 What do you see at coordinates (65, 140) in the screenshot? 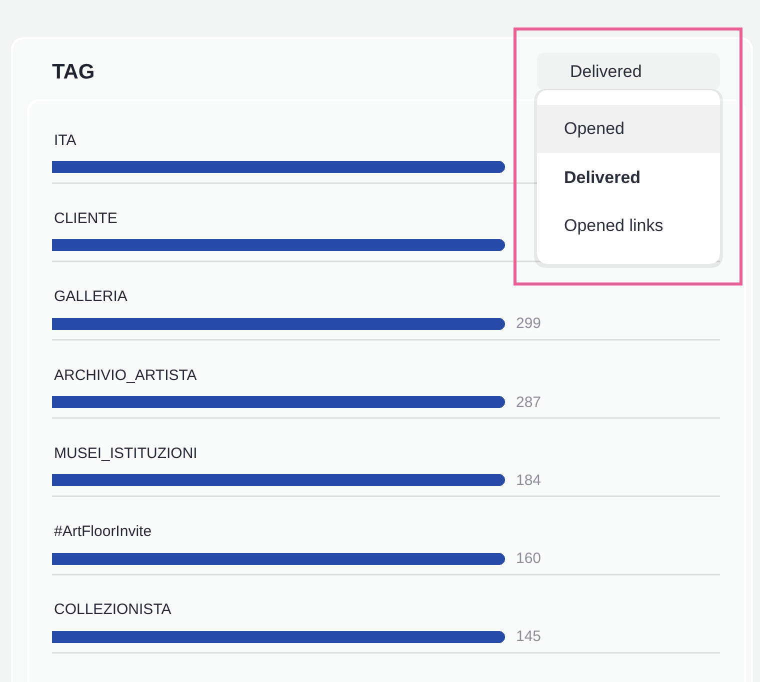
I see `y-tick-label: ITA` at bounding box center [65, 140].